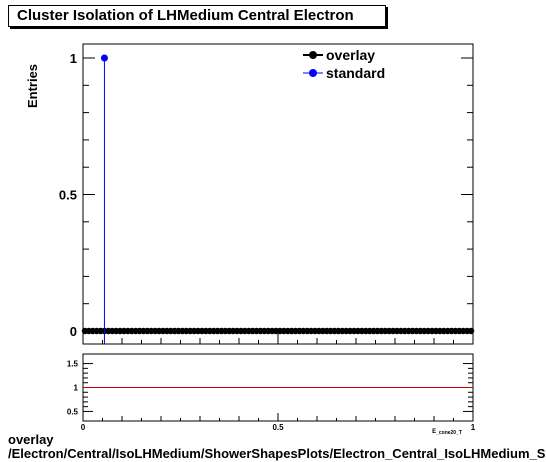 The height and width of the screenshot is (462, 546). I want to click on x-axis-label-sub: _cone20_T, so click(448, 433).